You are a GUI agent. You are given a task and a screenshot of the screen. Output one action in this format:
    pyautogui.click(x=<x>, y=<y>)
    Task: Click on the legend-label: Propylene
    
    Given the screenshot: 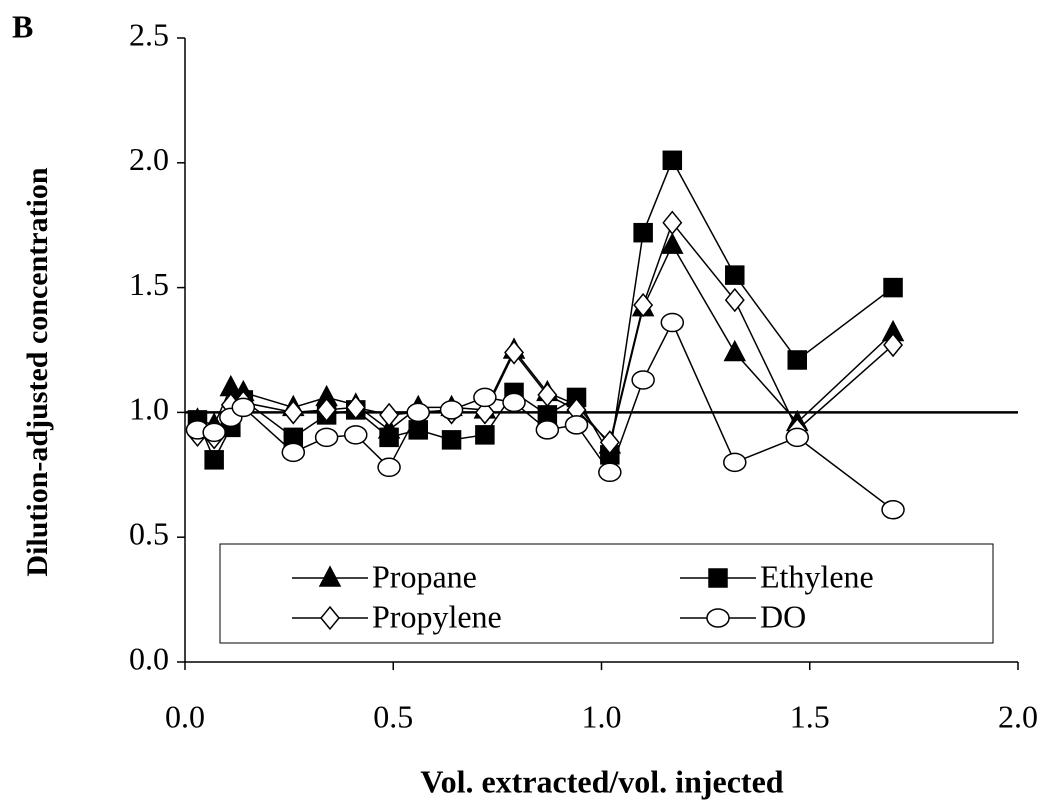 What is the action you would take?
    pyautogui.click(x=437, y=616)
    